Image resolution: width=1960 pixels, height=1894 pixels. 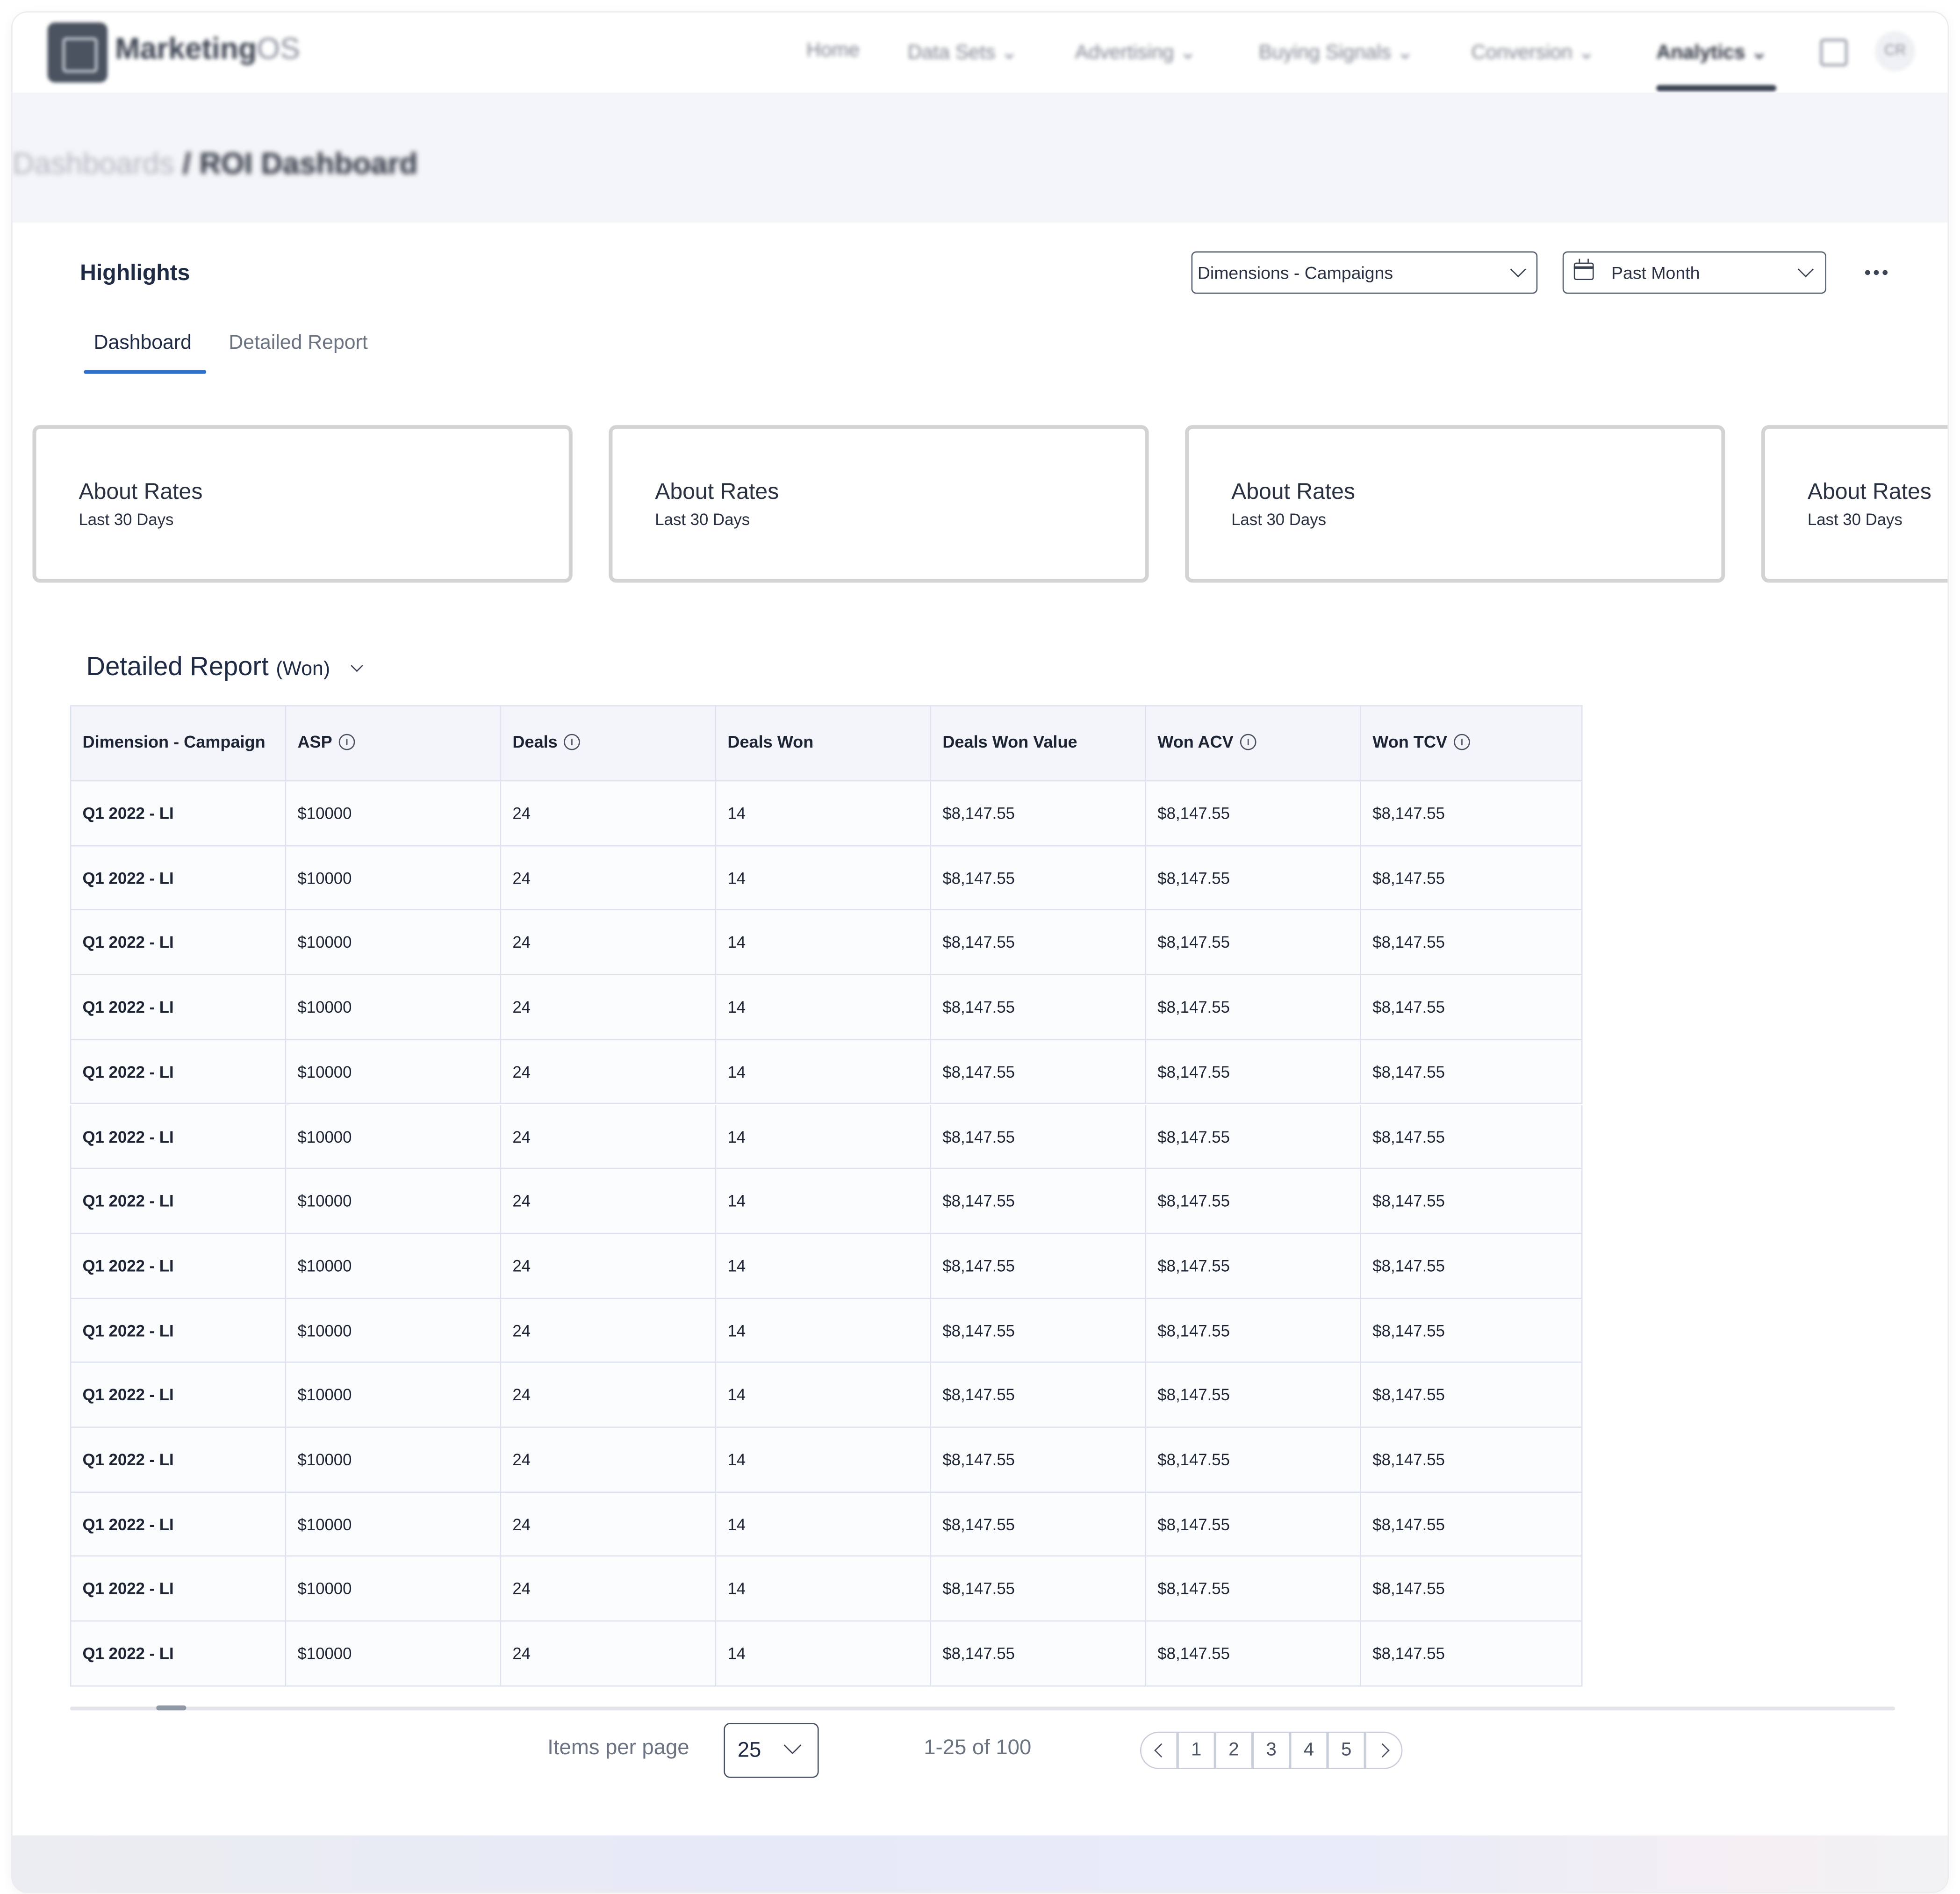 I want to click on page-button-2: 2, so click(x=1234, y=1750).